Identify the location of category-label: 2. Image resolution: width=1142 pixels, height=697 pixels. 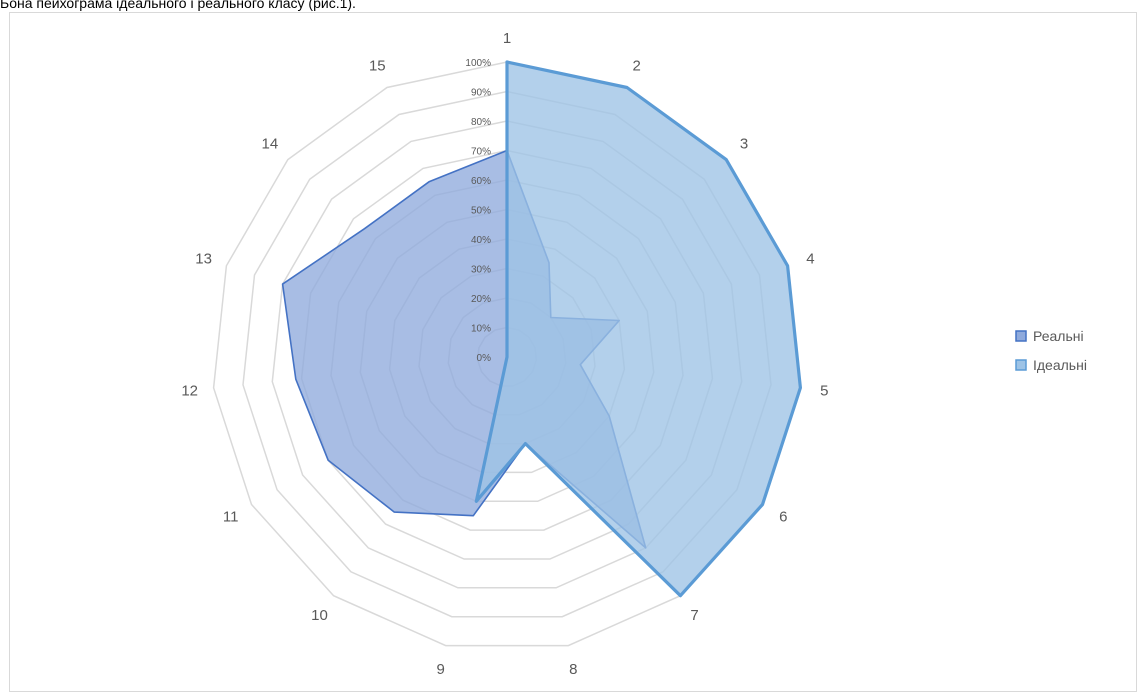
(637, 66).